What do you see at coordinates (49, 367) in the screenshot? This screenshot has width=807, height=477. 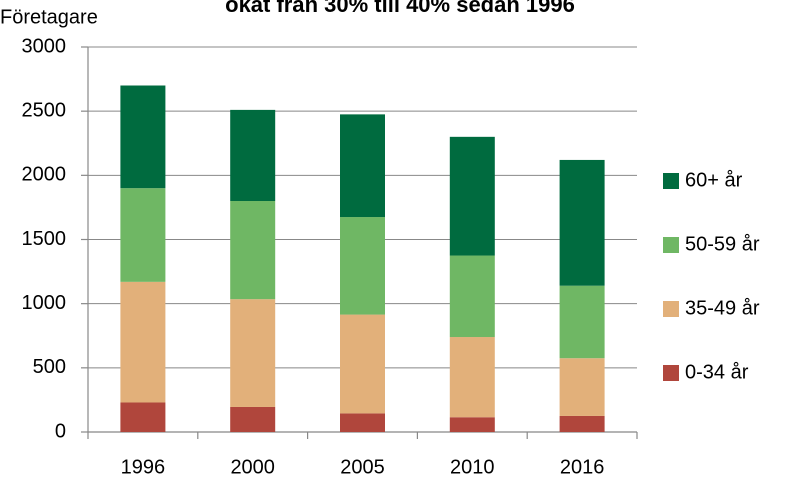 I see `y-tick-label: 500` at bounding box center [49, 367].